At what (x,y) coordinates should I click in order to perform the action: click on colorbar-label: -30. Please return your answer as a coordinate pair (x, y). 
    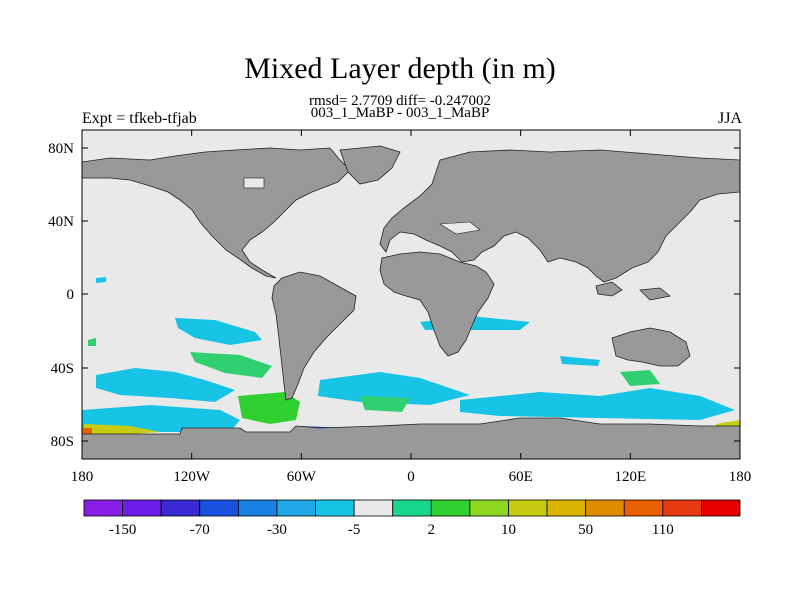
    Looking at the image, I should click on (277, 530).